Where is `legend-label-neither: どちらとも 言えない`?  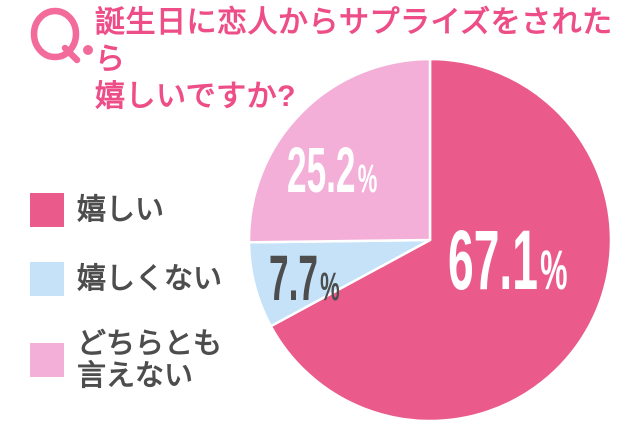
legend-label-neither: どちらとも 言えない is located at coordinates (149, 360).